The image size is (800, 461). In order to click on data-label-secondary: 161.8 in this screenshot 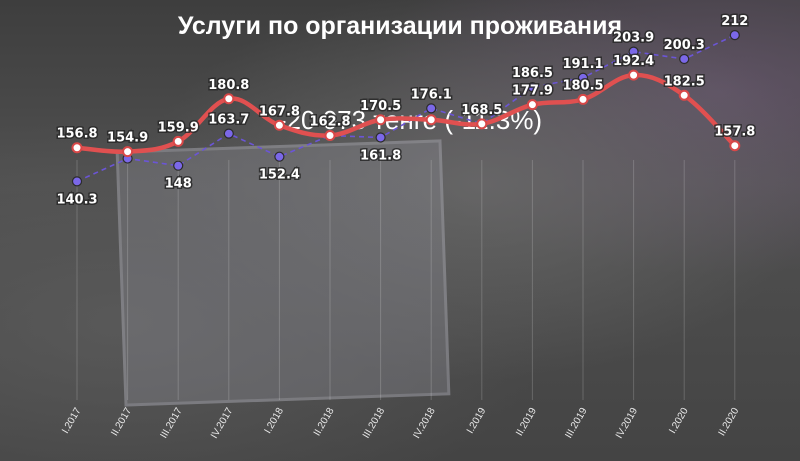, I will do `click(380, 156)`.